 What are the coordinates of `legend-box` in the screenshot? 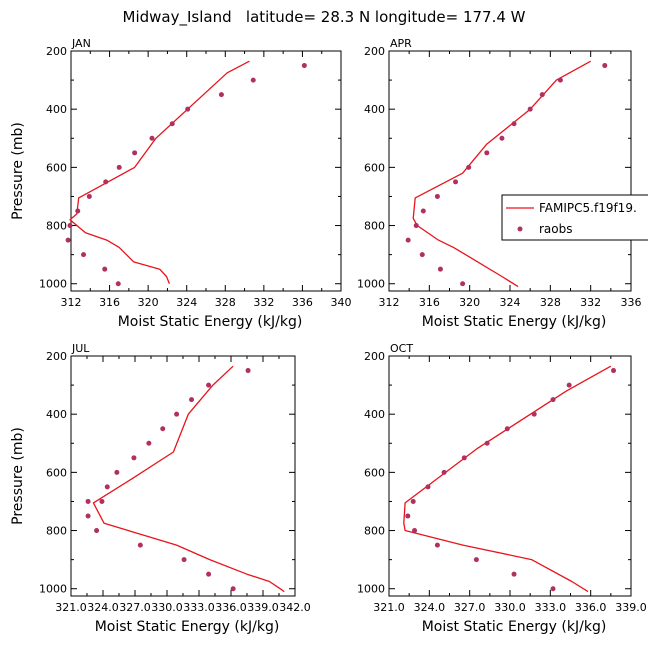 It's located at (574, 217).